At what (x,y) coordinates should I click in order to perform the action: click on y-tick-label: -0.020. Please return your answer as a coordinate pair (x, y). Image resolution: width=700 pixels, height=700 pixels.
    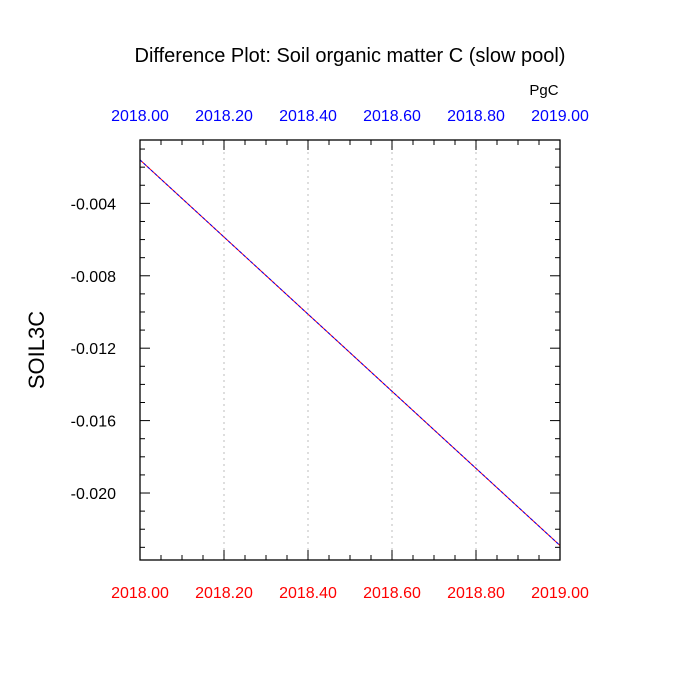
    Looking at the image, I should click on (93, 494).